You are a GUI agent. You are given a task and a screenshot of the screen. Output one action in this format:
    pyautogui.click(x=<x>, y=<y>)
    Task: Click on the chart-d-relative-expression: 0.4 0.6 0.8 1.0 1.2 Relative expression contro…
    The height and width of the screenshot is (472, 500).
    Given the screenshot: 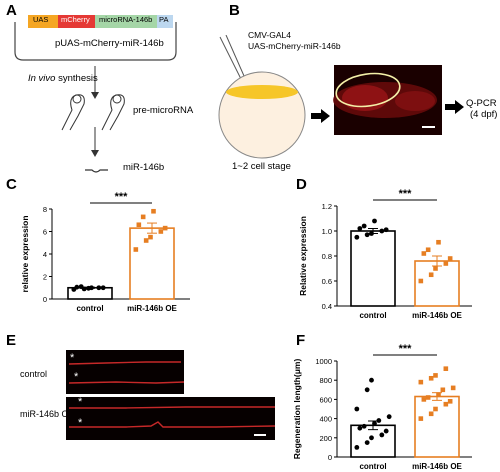 What is the action you would take?
    pyautogui.click(x=385, y=254)
    